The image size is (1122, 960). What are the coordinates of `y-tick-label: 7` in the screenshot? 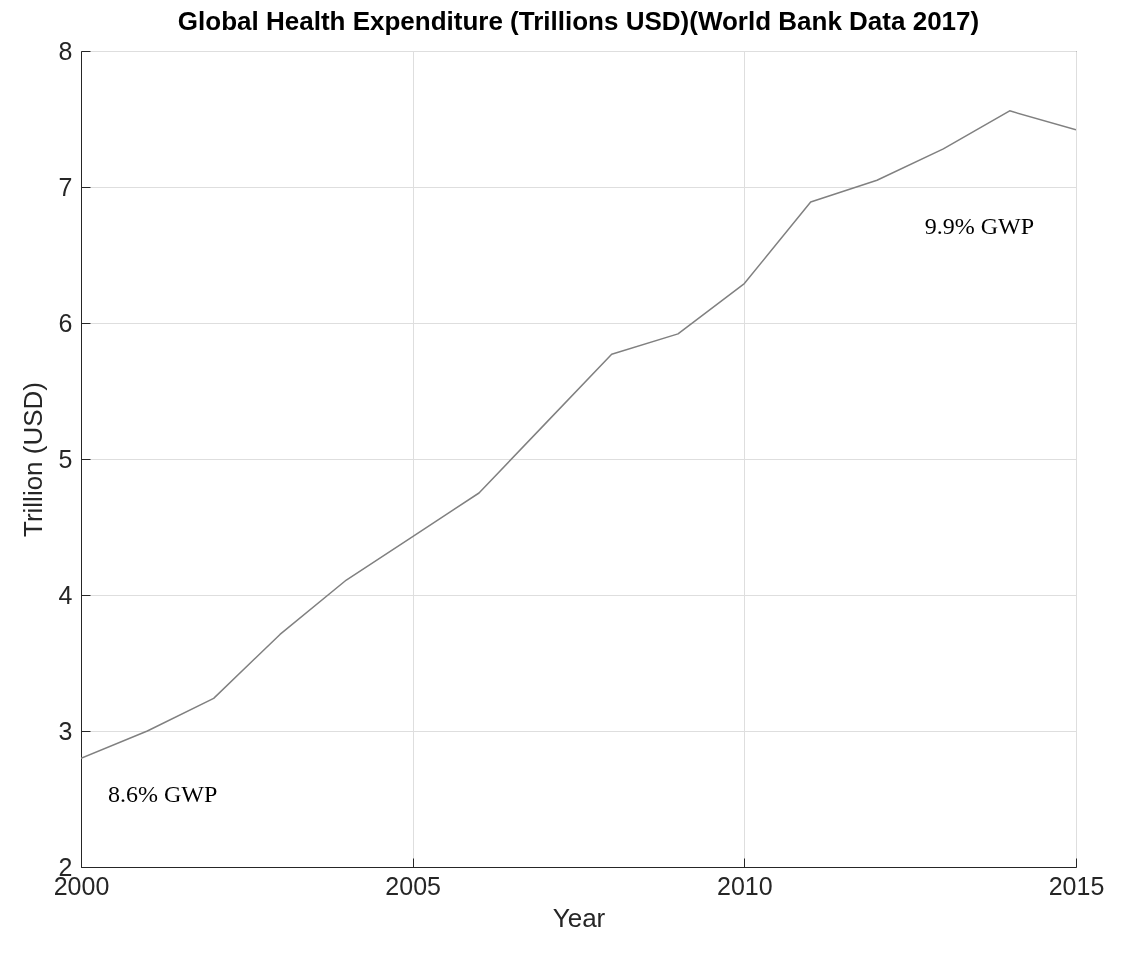 It's located at (65, 186).